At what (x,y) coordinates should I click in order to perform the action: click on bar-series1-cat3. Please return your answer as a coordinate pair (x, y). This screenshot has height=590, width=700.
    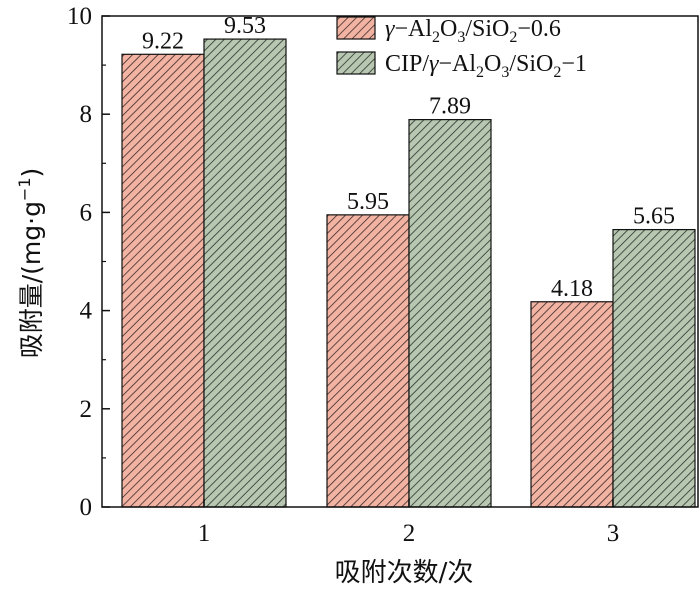
    Looking at the image, I should click on (572, 404).